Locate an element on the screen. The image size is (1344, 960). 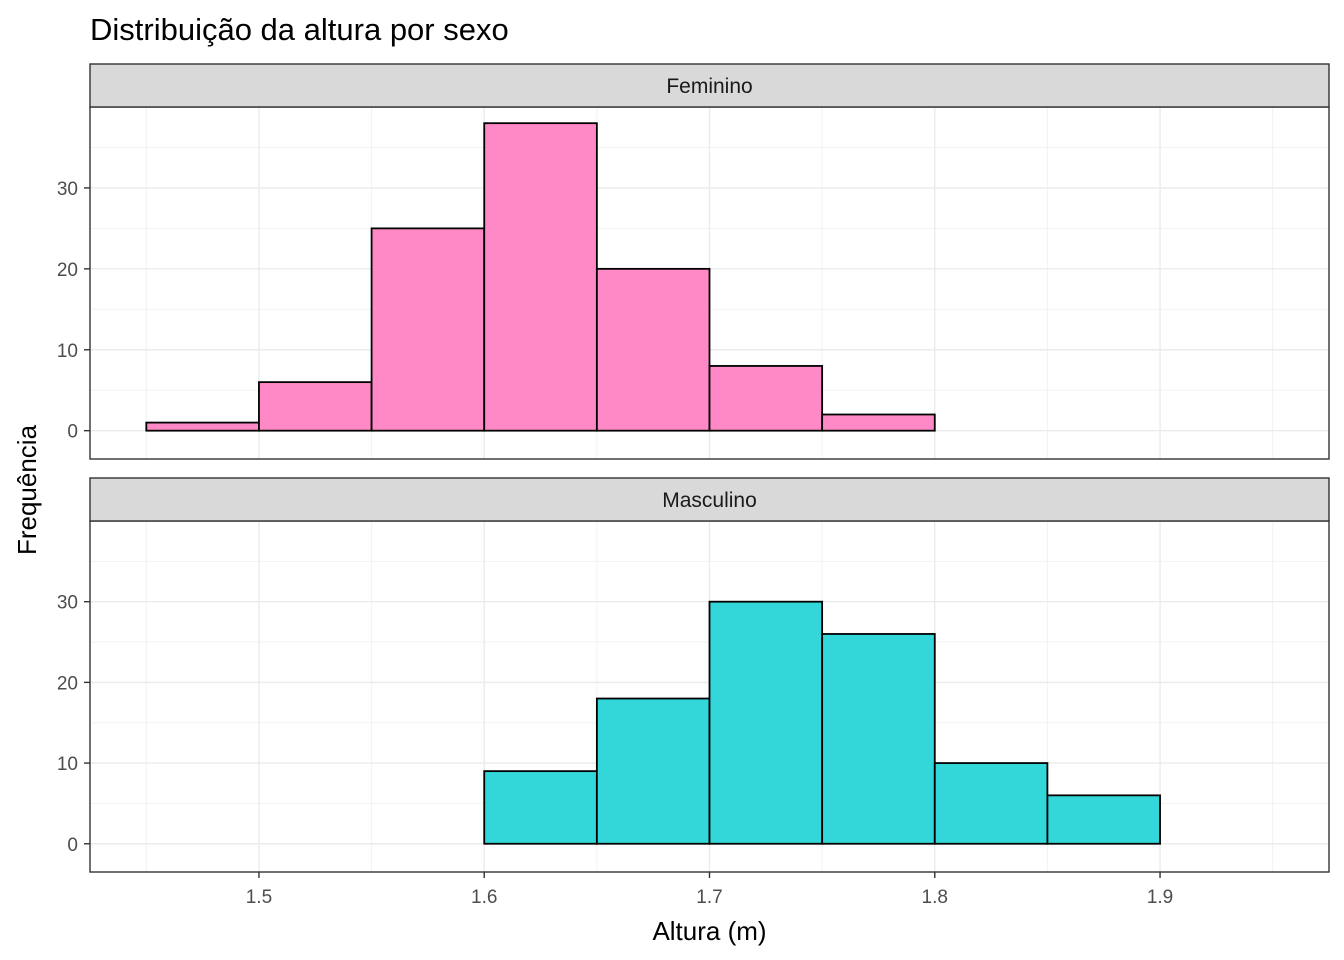
histogram-bars is located at coordinates (822, 722).